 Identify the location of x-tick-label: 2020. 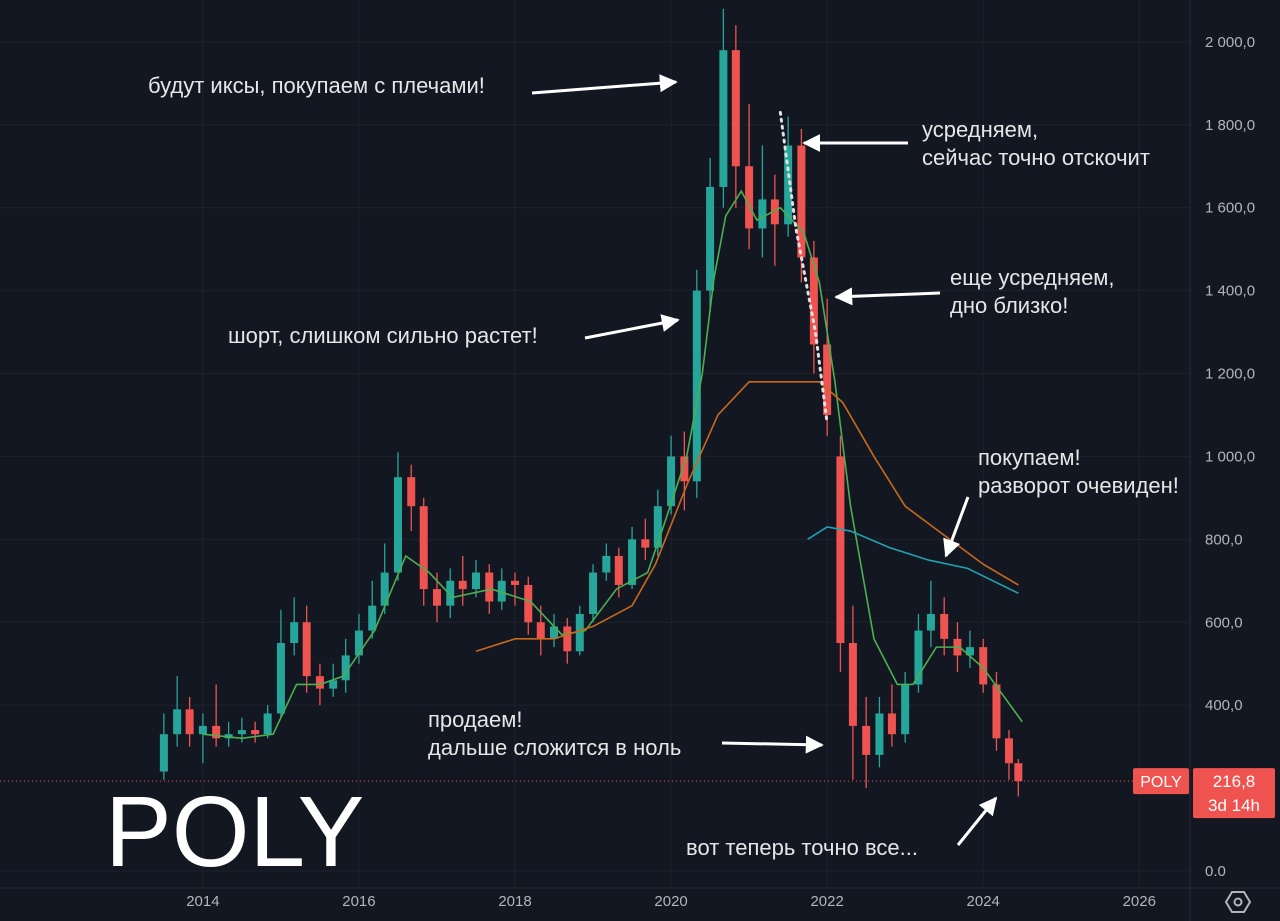
(670, 901).